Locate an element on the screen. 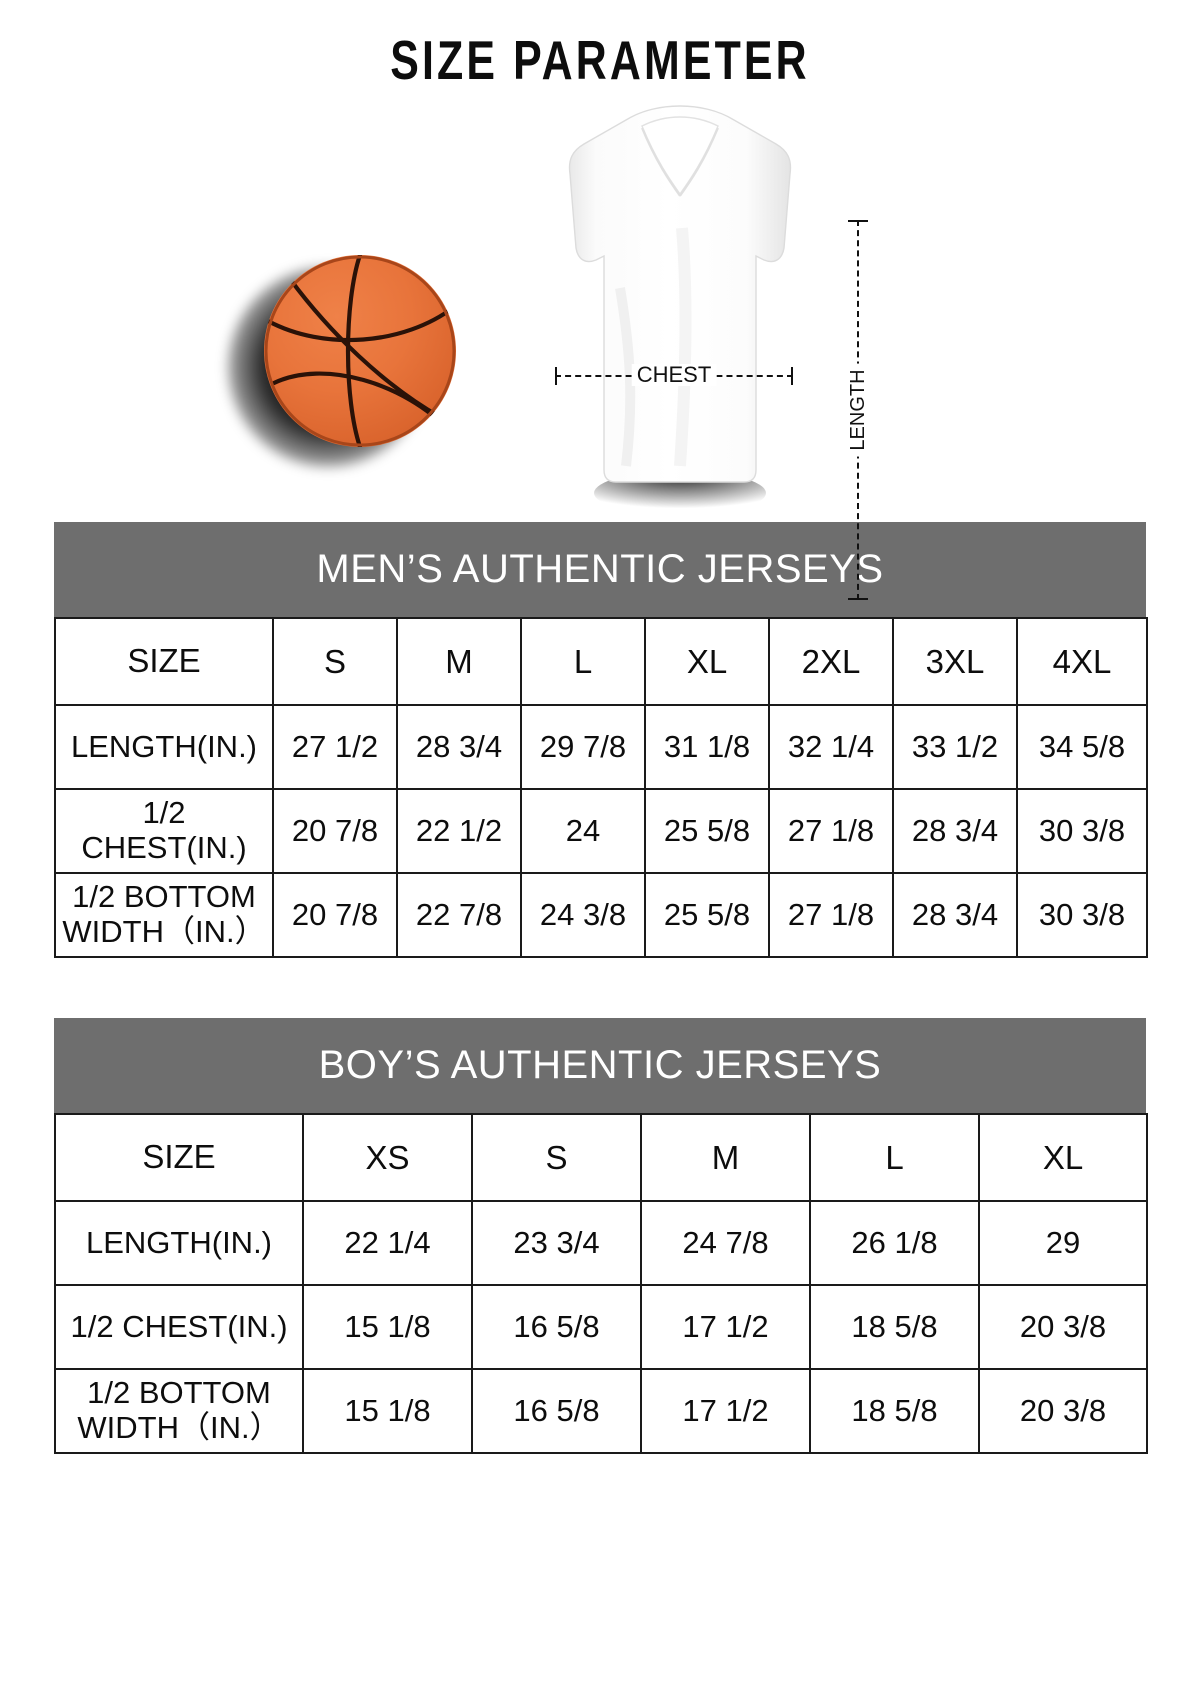 This screenshot has width=1200, height=1703. cell-length-3xl: 33 1/2 is located at coordinates (955, 747).